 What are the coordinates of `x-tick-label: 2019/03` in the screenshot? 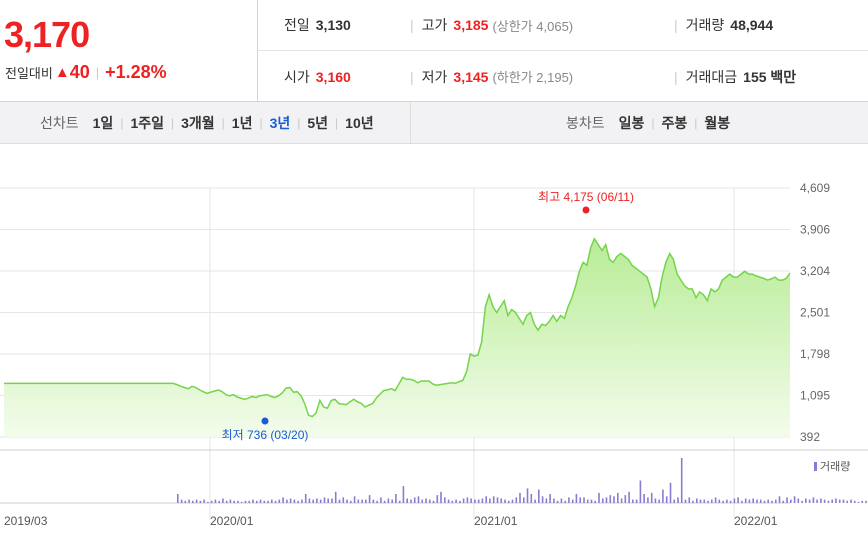 It's located at (26, 521).